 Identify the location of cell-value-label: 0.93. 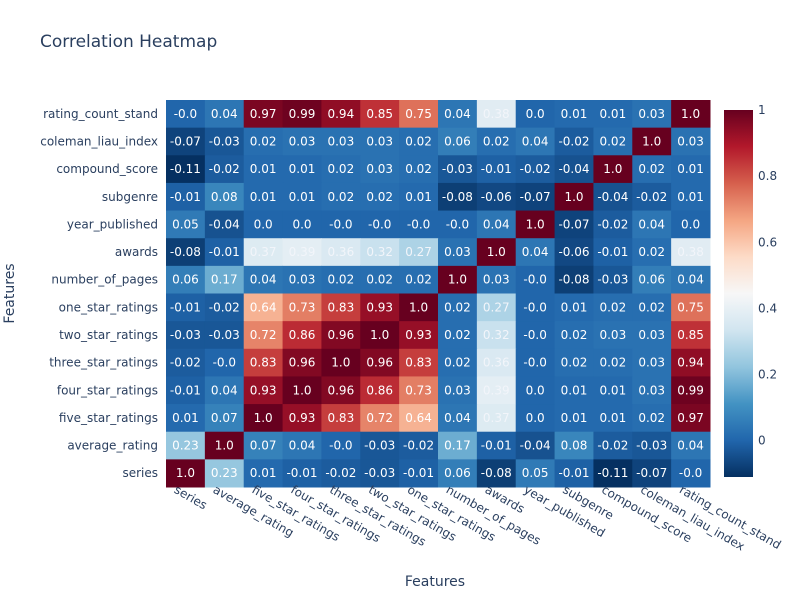
(418, 335).